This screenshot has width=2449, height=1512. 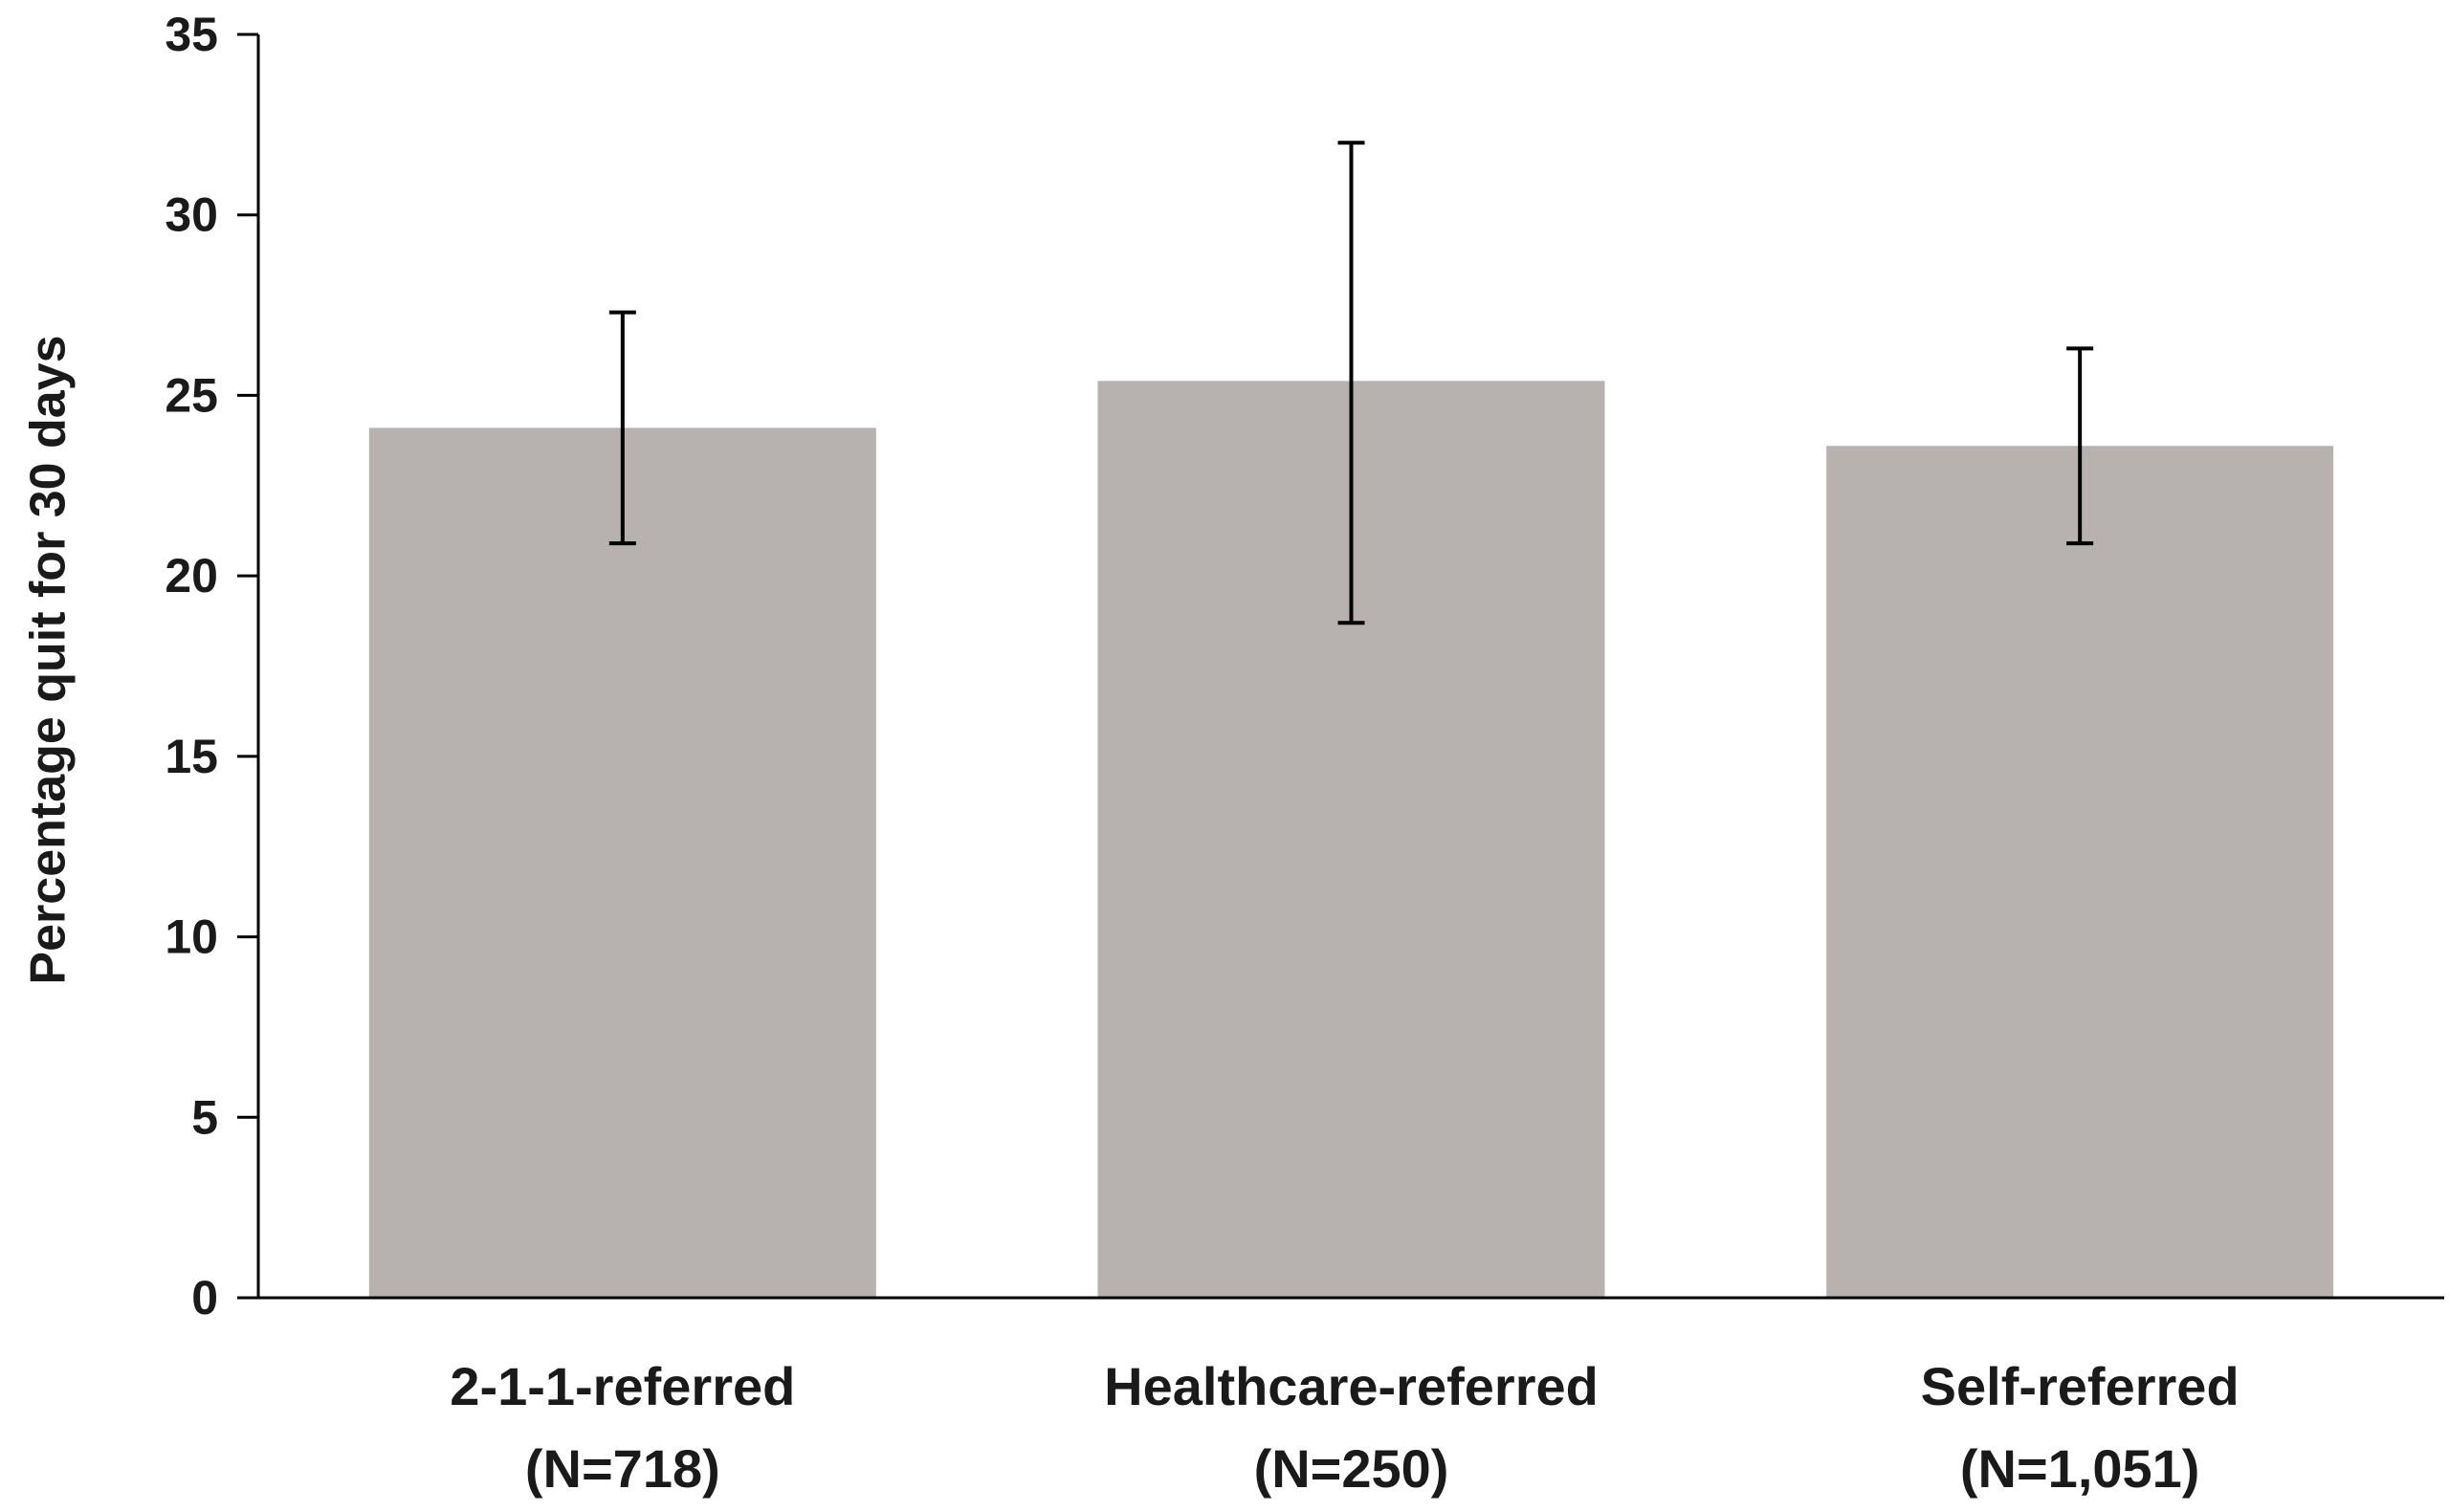 What do you see at coordinates (622, 1468) in the screenshot?
I see `x-category-count-label: (N=718)` at bounding box center [622, 1468].